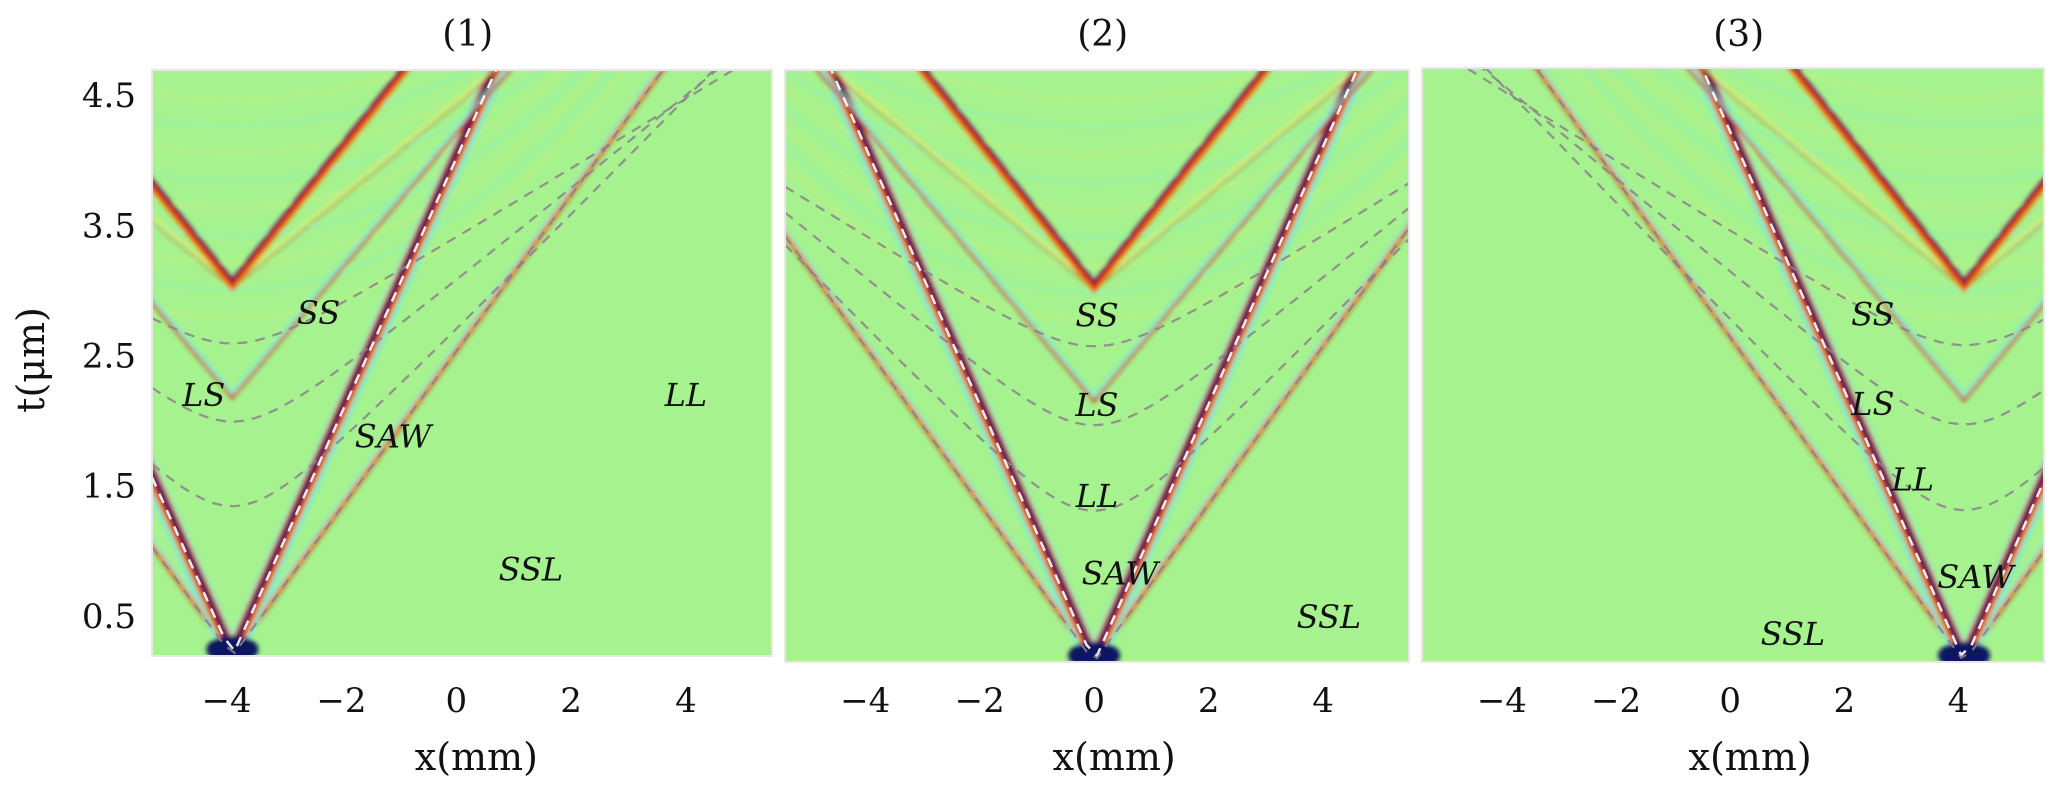 This screenshot has width=2054, height=788. What do you see at coordinates (31, 360) in the screenshot?
I see `y-axis-label: t(μm)` at bounding box center [31, 360].